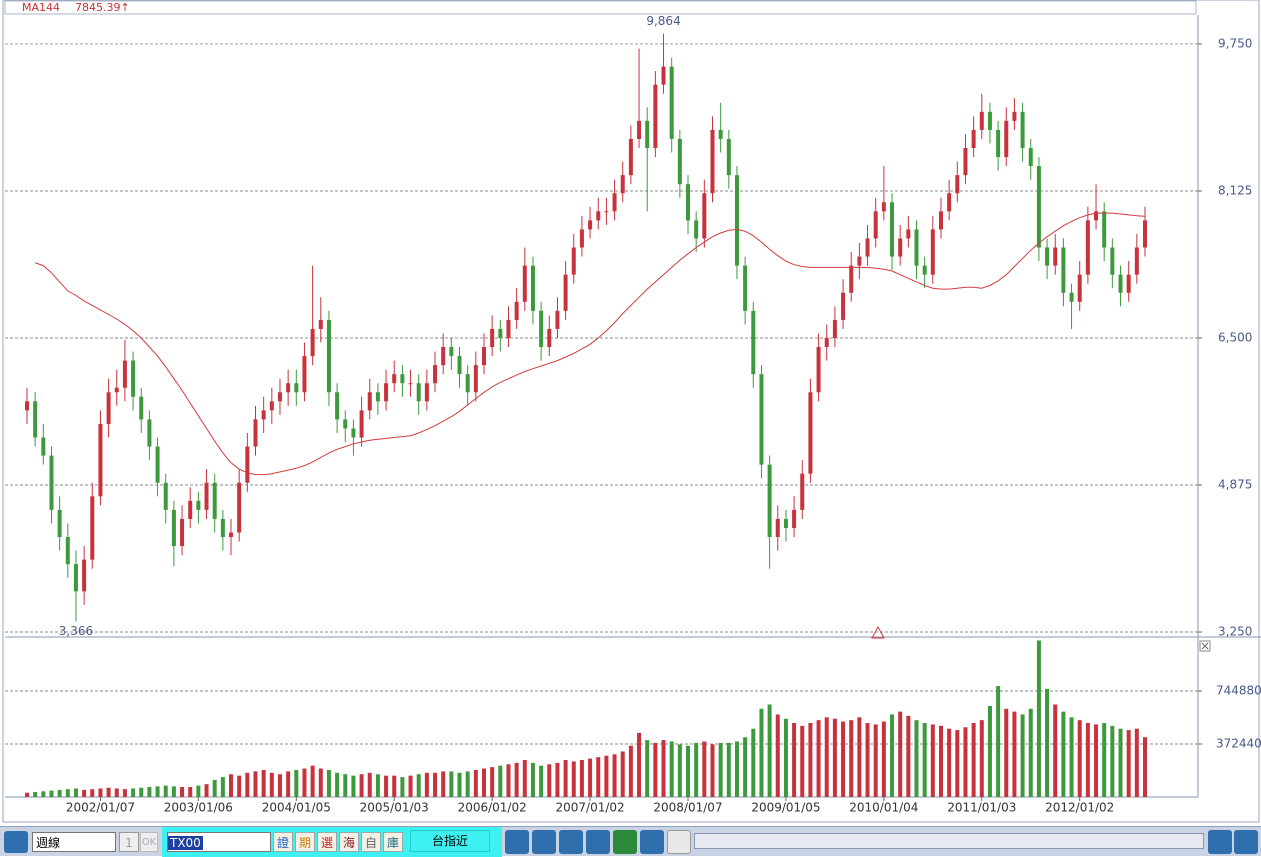  I want to click on y-tick-label: 6,500, so click(1235, 337).